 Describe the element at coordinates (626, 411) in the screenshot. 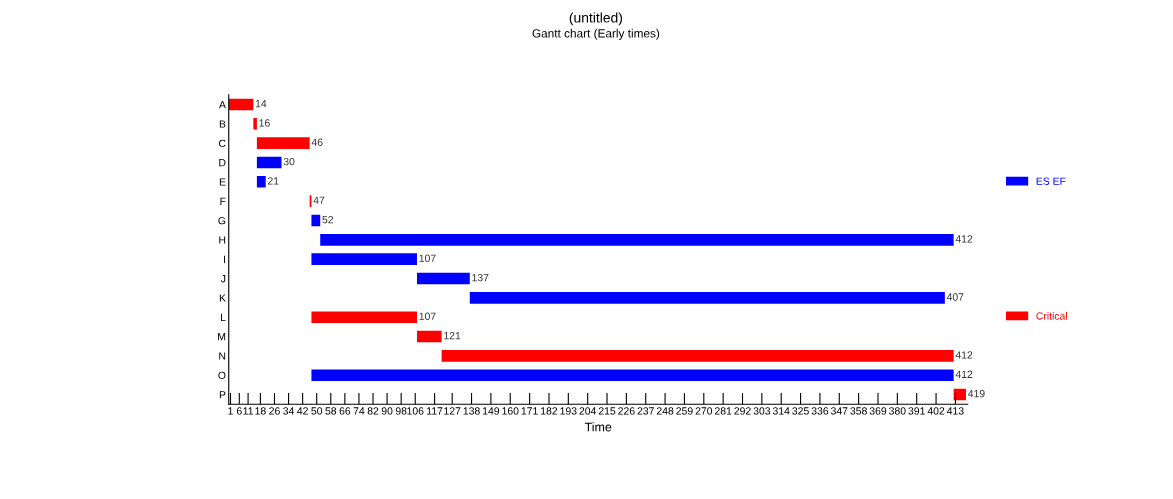

I see `x-tick-label: 226` at that location.